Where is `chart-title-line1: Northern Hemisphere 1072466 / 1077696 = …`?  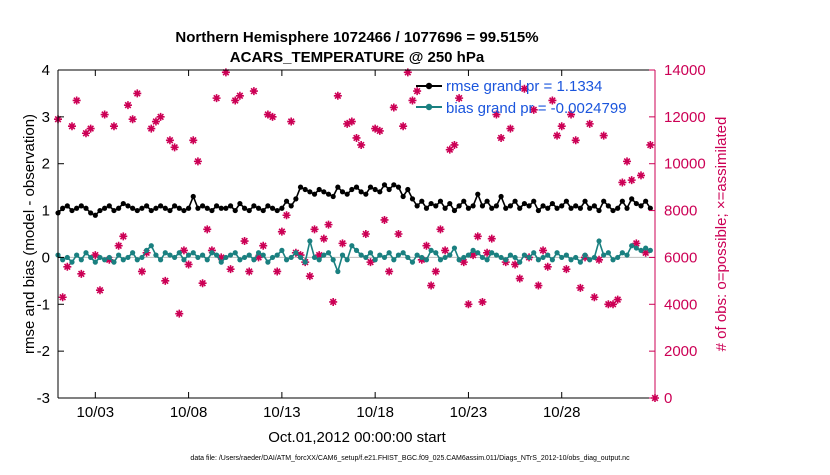 chart-title-line1: Northern Hemisphere 1072466 / 1077696 = … is located at coordinates (356, 37).